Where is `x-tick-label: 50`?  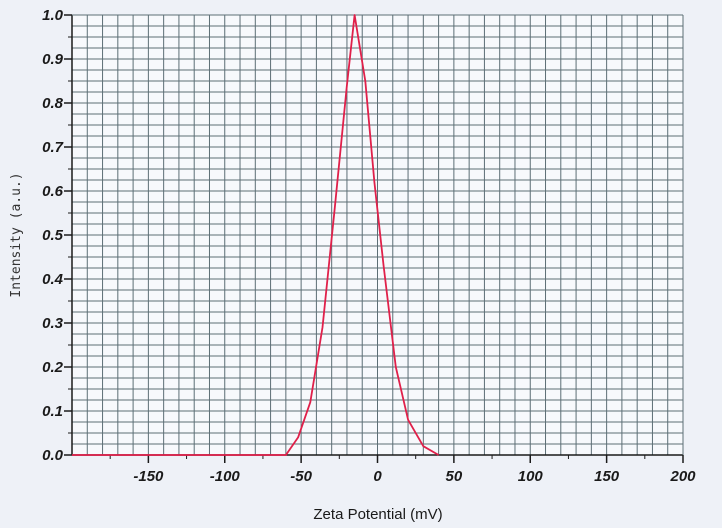 x-tick-label: 50 is located at coordinates (454, 476).